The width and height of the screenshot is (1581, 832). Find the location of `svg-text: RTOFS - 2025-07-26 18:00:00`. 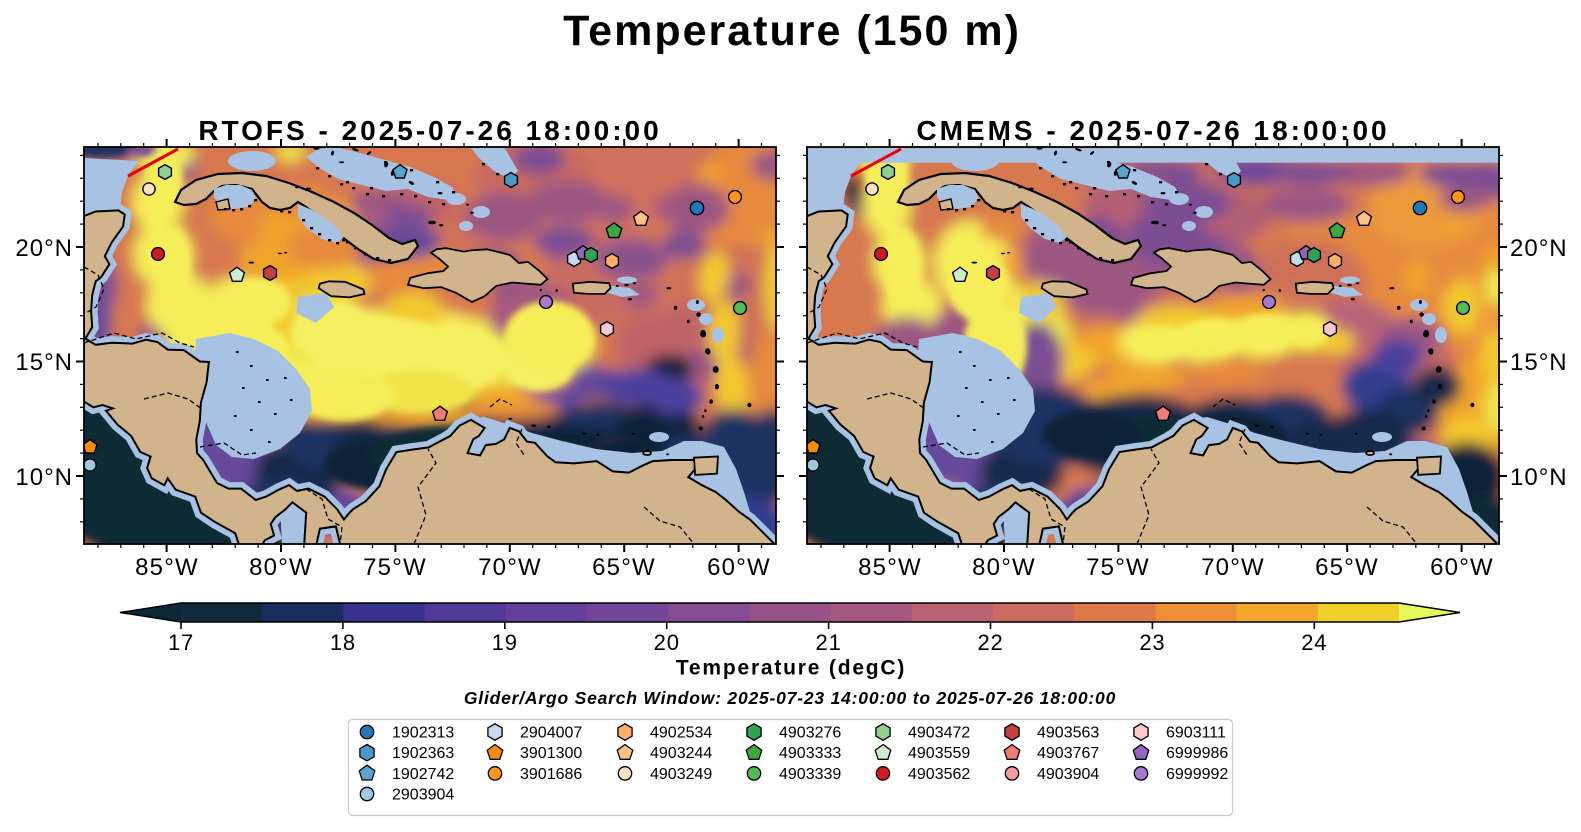

svg-text: RTOFS - 2025-07-26 18:00:00 is located at coordinates (429, 130).